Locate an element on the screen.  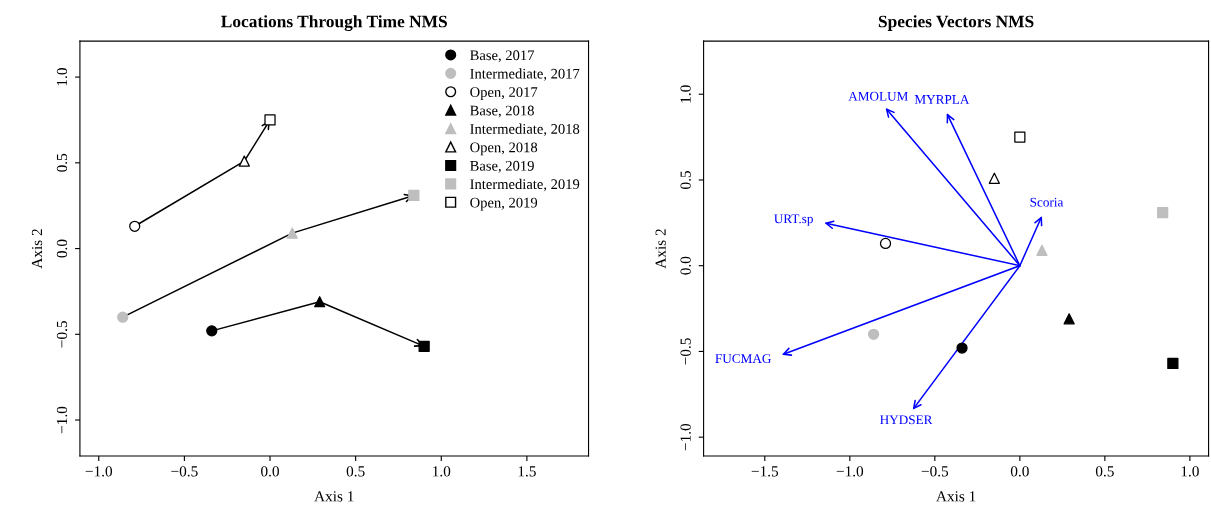
annotation: Scoria is located at coordinates (1047, 202).